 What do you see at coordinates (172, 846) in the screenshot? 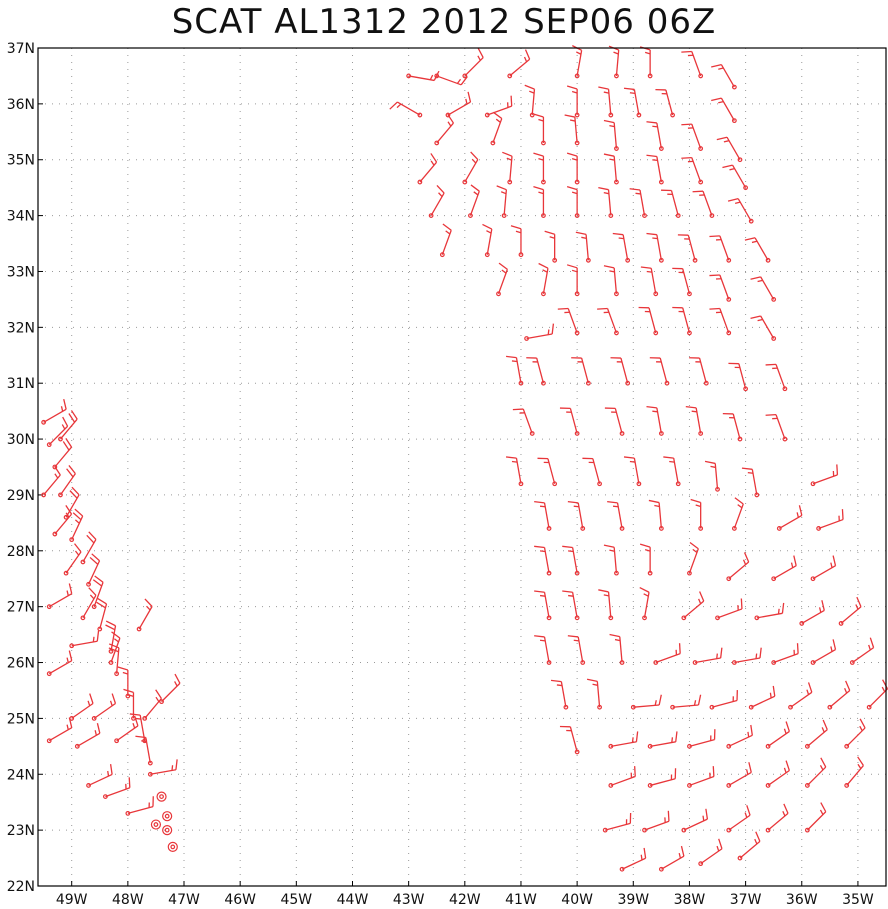
I see `calm-outer-ring` at bounding box center [172, 846].